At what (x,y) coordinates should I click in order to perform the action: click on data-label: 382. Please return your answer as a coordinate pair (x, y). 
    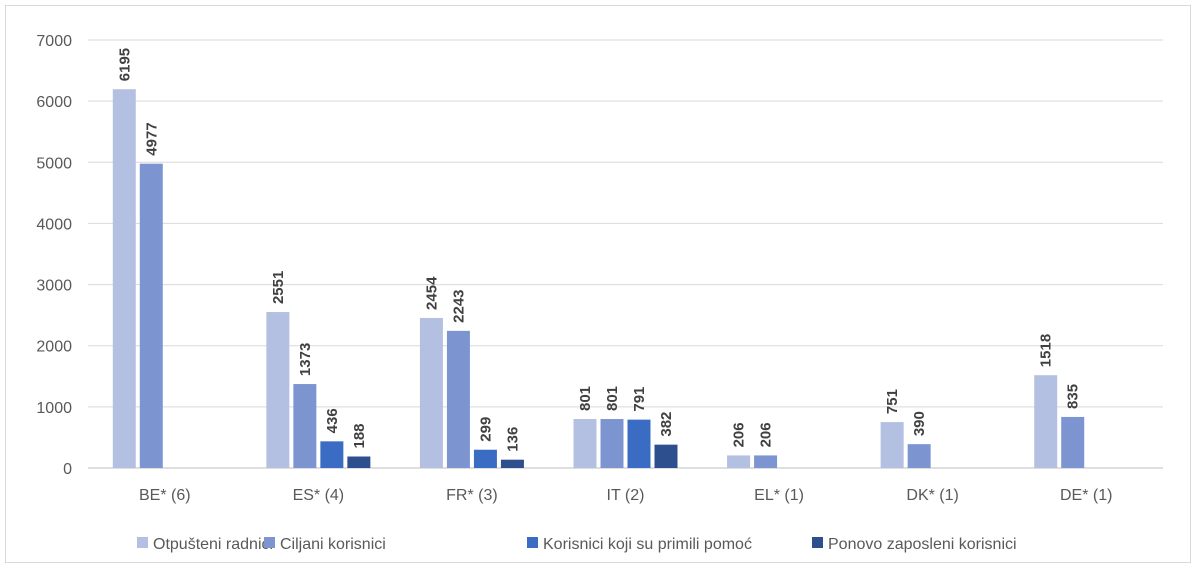
    Looking at the image, I should click on (666, 424).